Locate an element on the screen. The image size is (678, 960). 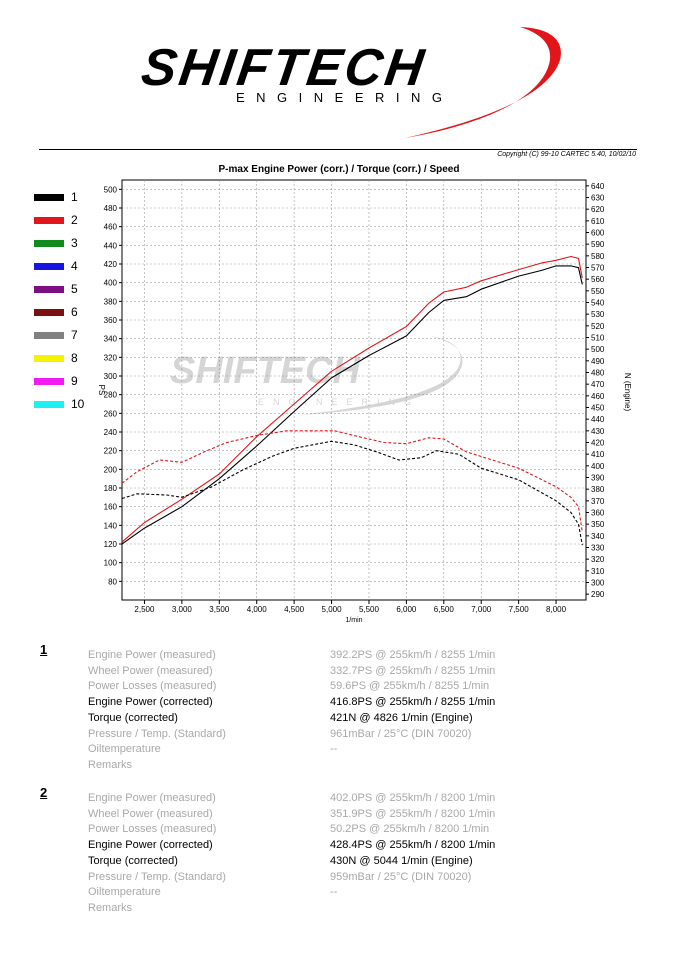
legend-item: 2 is located at coordinates (64, 225).